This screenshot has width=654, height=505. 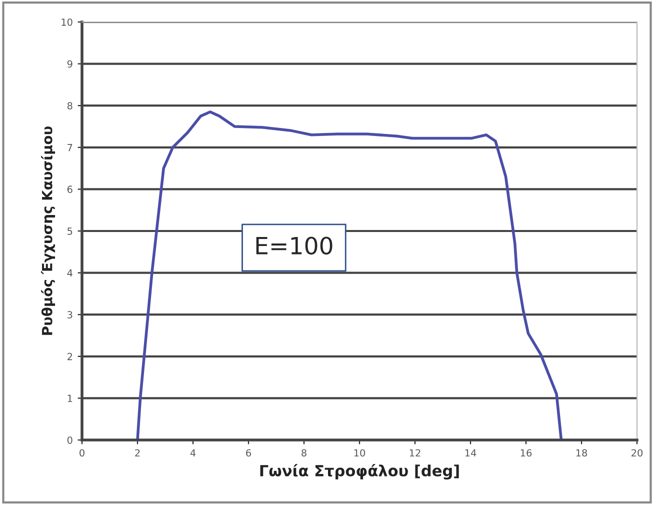 What do you see at coordinates (69, 440) in the screenshot?
I see `y-tick-label: 0` at bounding box center [69, 440].